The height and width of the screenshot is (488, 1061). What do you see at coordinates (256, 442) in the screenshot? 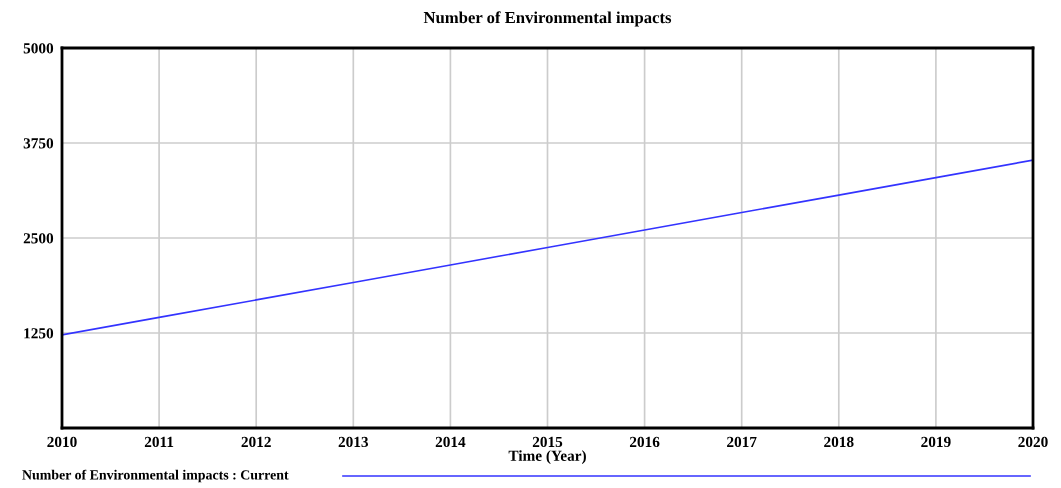
I see `x-tick-label: 2012` at bounding box center [256, 442].